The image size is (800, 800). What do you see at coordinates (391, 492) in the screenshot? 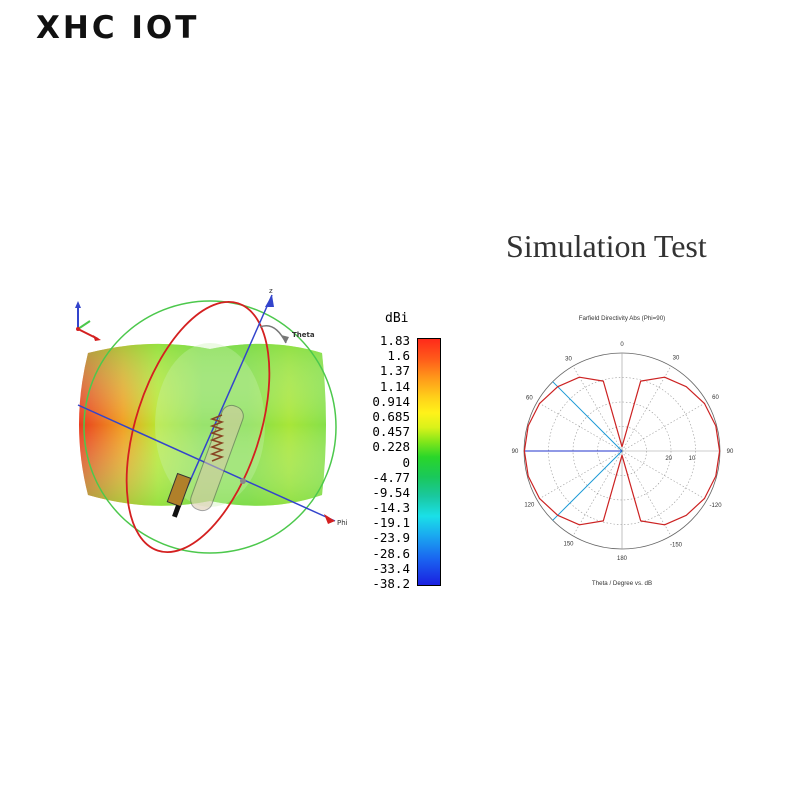
I see `colorbar-tick-label: -9.54` at bounding box center [391, 492].